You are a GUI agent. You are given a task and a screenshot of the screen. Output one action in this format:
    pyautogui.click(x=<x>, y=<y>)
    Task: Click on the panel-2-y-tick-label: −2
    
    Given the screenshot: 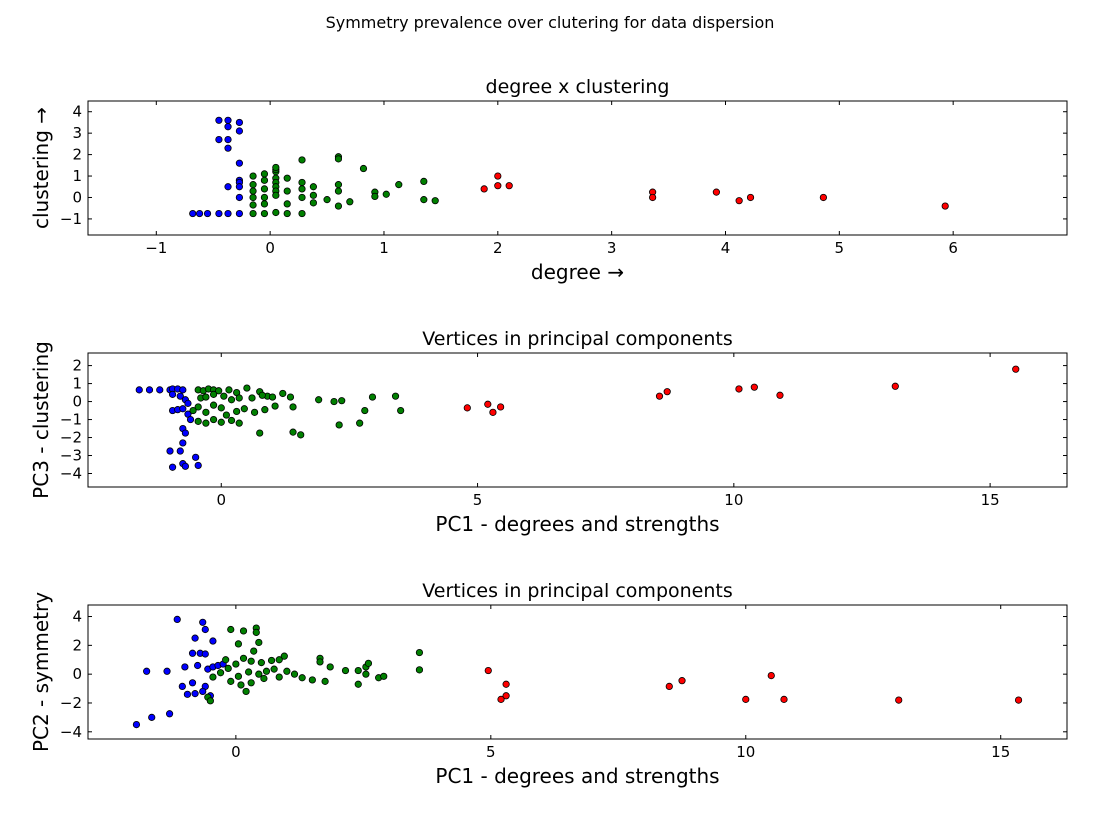 What is the action you would take?
    pyautogui.click(x=71, y=438)
    